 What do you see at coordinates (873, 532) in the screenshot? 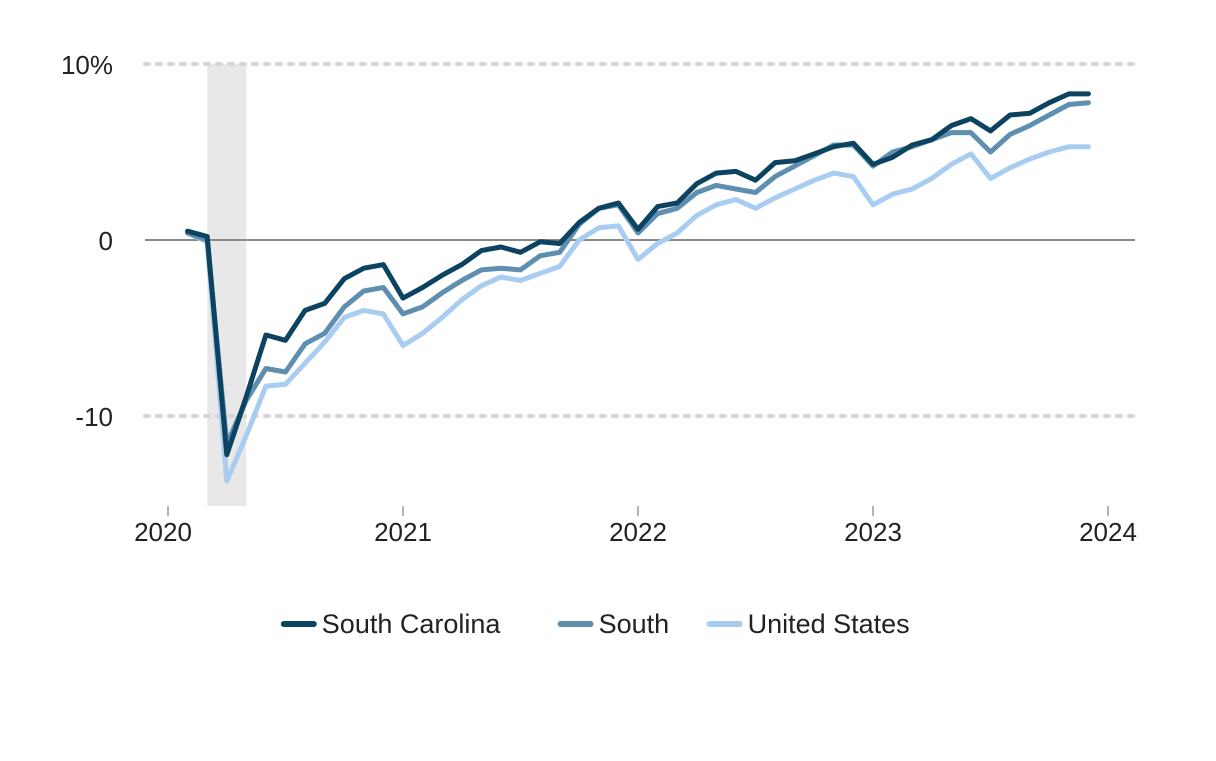
I see `x-tick-label: 2023` at bounding box center [873, 532].